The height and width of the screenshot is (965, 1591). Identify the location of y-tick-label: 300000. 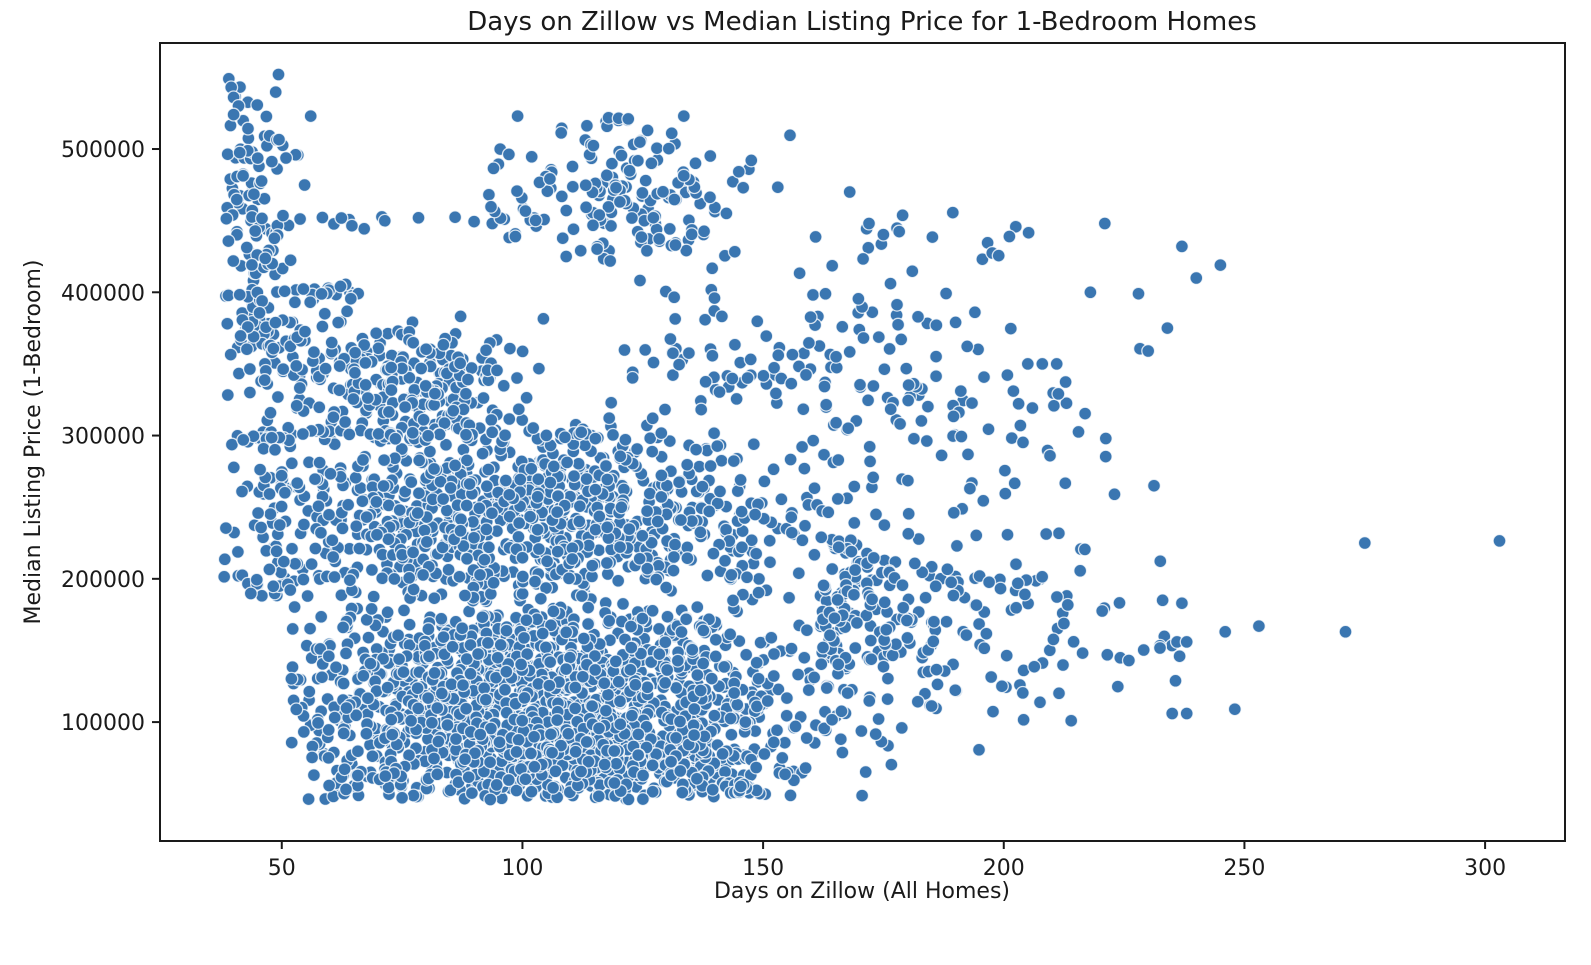
(103, 437).